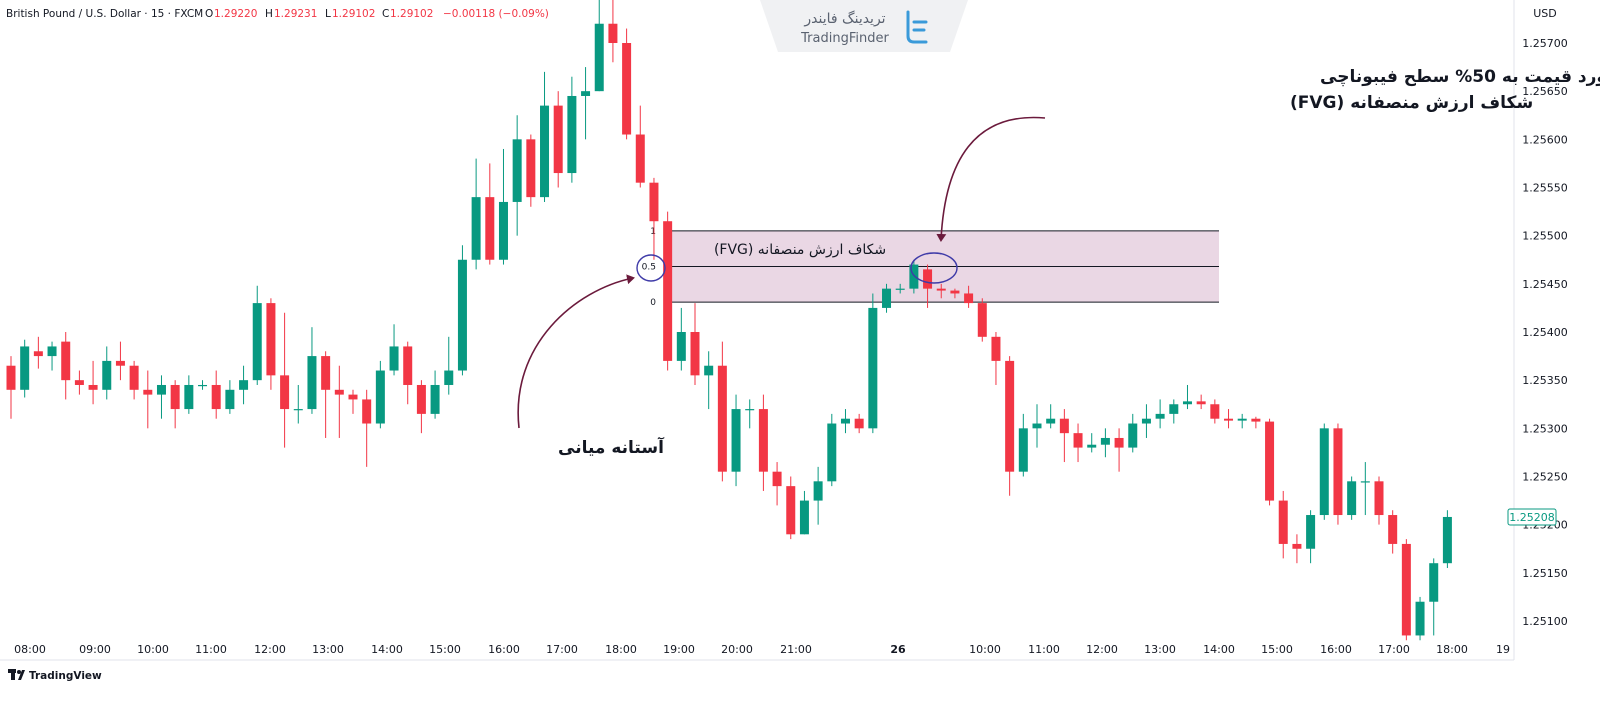 Image resolution: width=1600 pixels, height=702 pixels. I want to click on last-price-tag: 1.25208, so click(1532, 517).